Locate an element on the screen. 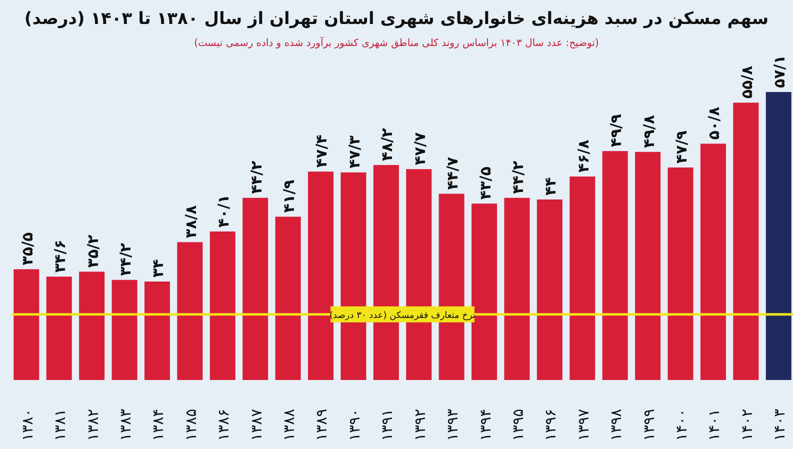 This screenshot has height=449, width=793. x-tick-label: ۱۳۹۶ is located at coordinates (551, 424).